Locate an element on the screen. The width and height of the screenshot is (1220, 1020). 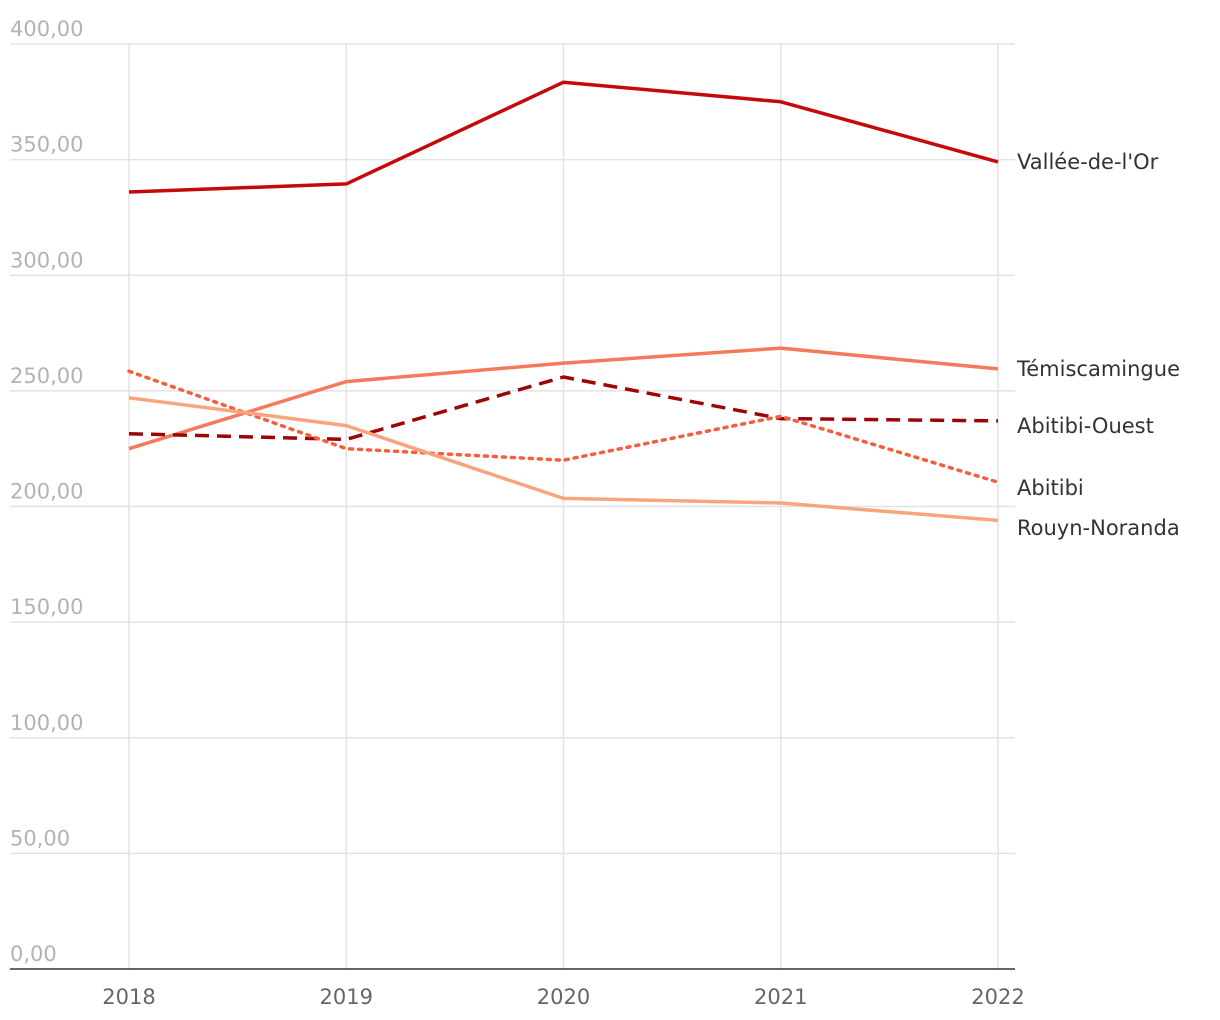
series-line-abitibi is located at coordinates (563, 426).